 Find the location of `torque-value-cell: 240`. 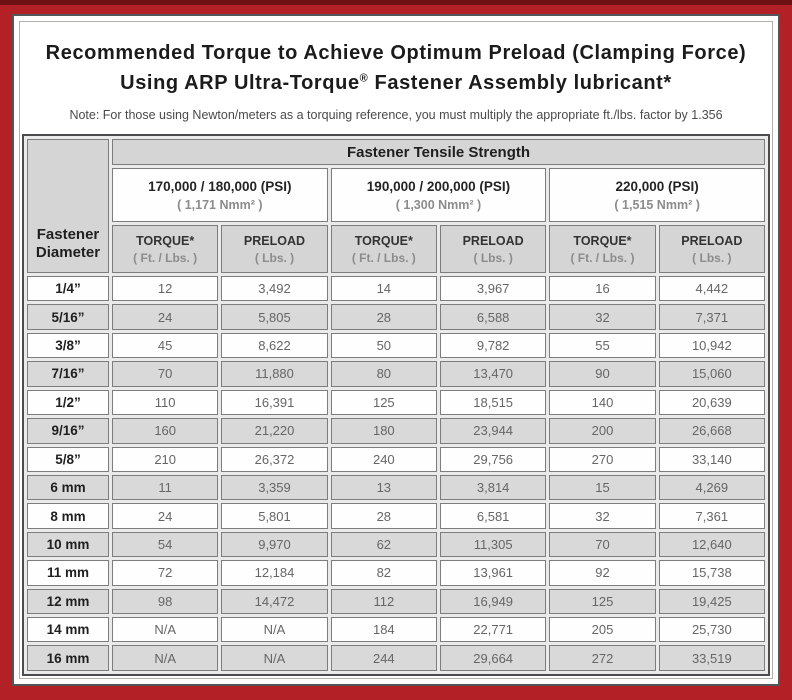

torque-value-cell: 240 is located at coordinates (383, 459).